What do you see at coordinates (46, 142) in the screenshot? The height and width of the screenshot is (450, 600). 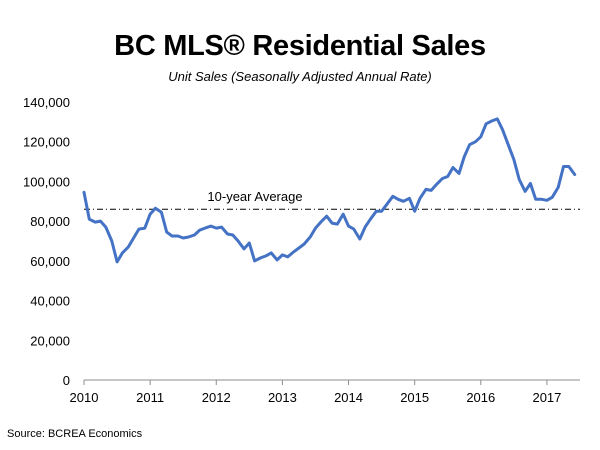 I see `y-tick-label: 120,000` at bounding box center [46, 142].